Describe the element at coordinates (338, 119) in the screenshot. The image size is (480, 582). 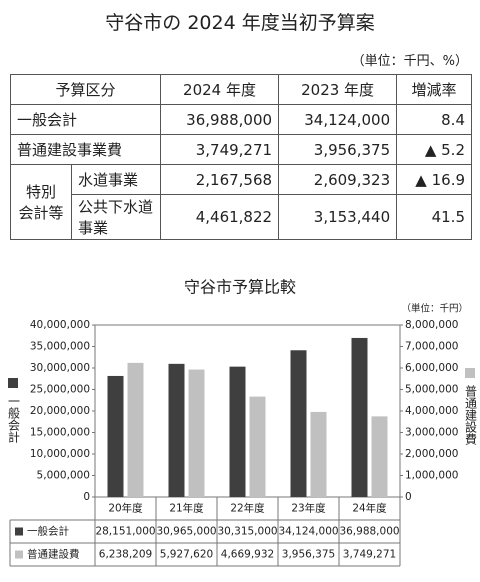
I see `cell: 34,124,000` at that location.